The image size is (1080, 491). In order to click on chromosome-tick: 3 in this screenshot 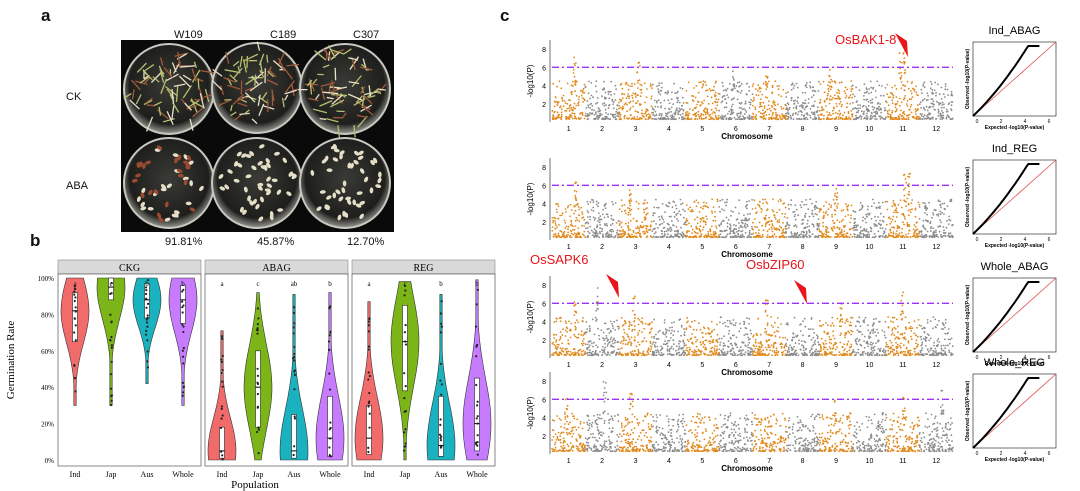, I will do `click(636, 247)`.